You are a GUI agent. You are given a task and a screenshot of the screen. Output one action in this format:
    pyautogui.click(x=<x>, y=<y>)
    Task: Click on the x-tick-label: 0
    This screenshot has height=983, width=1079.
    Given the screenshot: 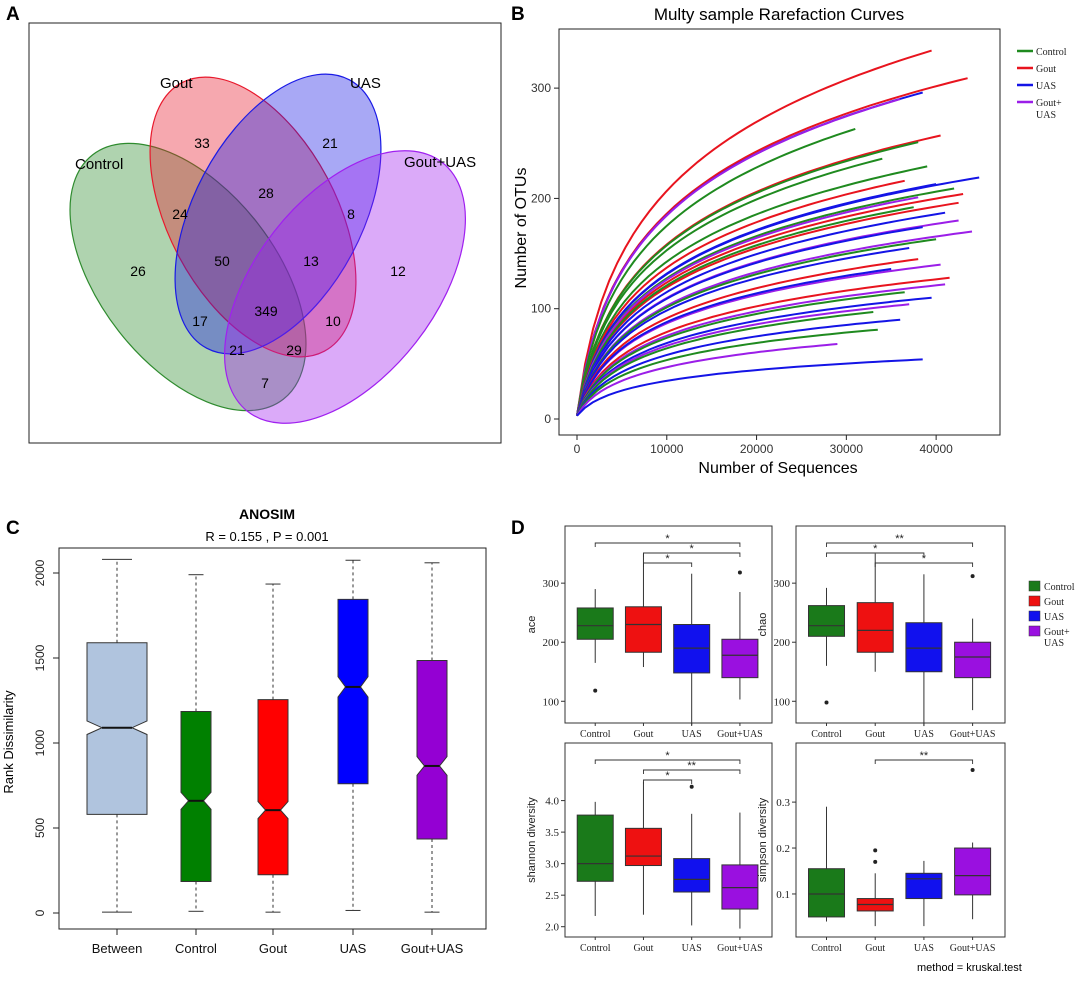 What is the action you would take?
    pyautogui.click(x=577, y=449)
    